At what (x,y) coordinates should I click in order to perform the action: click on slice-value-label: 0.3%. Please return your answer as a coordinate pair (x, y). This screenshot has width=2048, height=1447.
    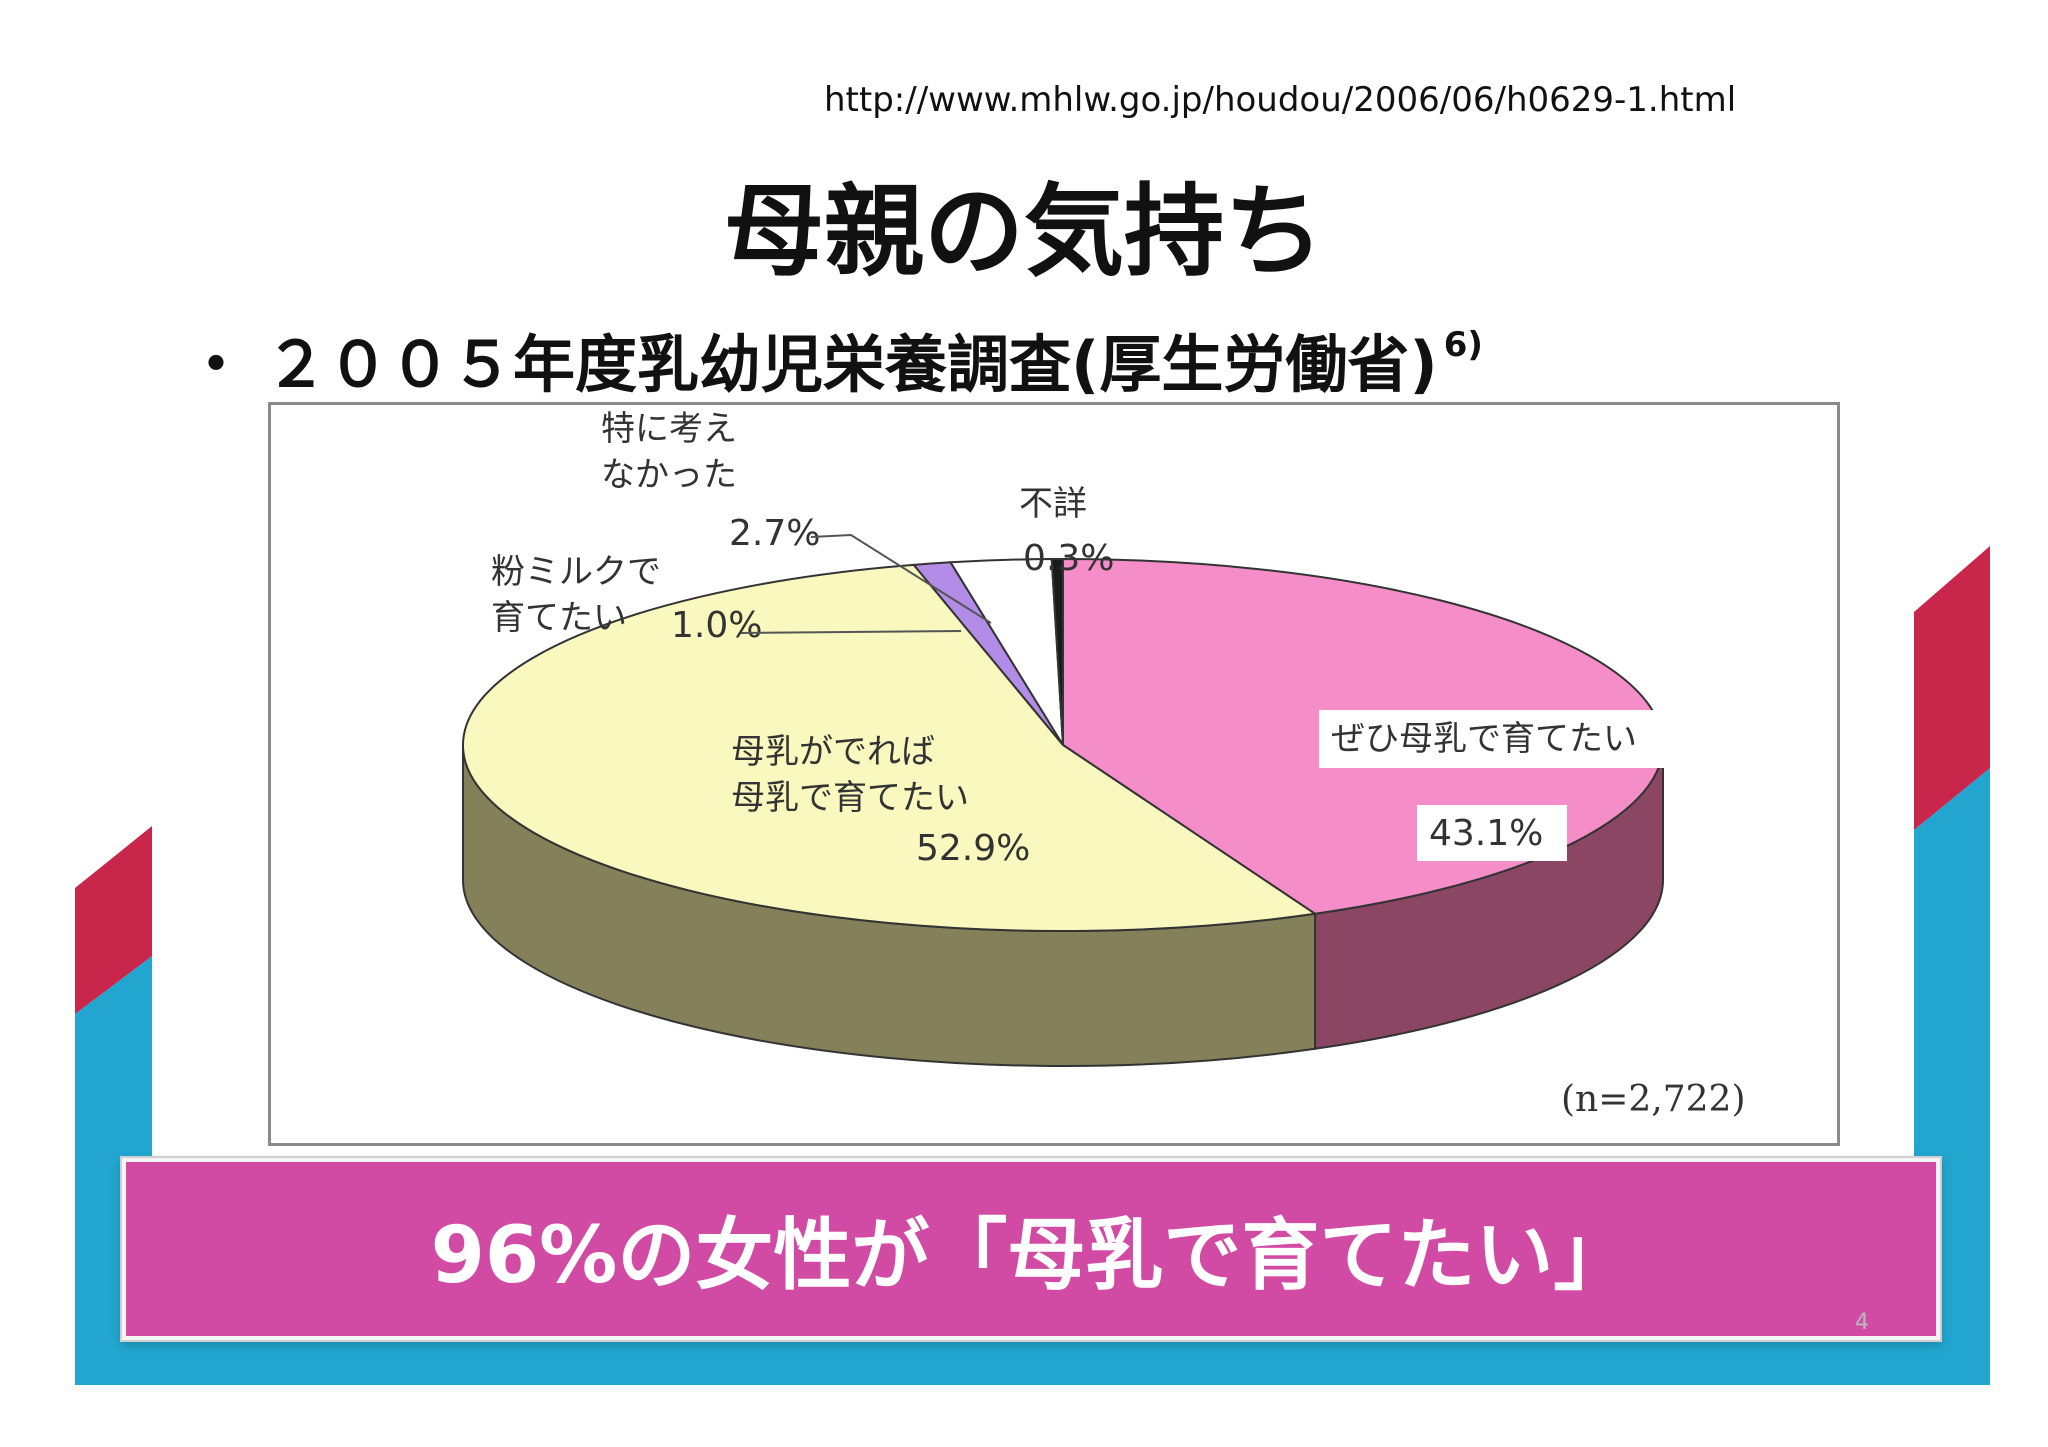
    Looking at the image, I should click on (1068, 558).